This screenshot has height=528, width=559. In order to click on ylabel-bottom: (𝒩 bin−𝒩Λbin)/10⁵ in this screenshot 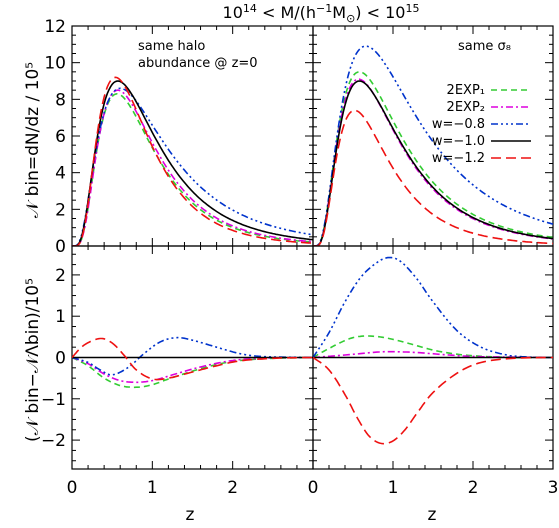, I will do `click(33, 360)`.